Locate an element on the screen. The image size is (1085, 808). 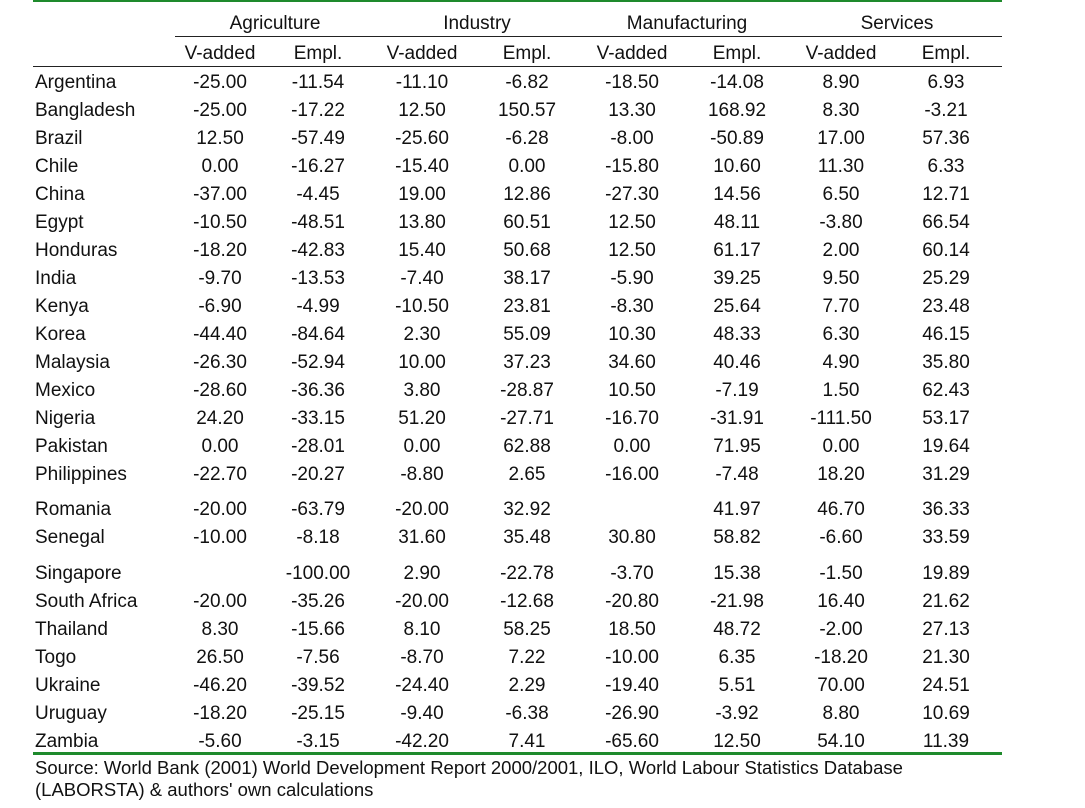
table-cell: -4.99 is located at coordinates (318, 306).